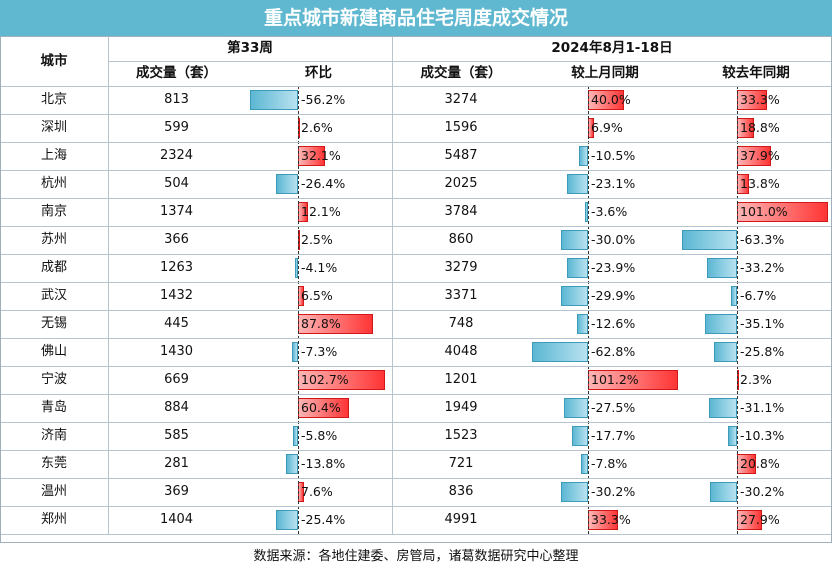 The image size is (832, 570). What do you see at coordinates (615, 379) in the screenshot?
I see `mom-label: 101.2%` at bounding box center [615, 379].